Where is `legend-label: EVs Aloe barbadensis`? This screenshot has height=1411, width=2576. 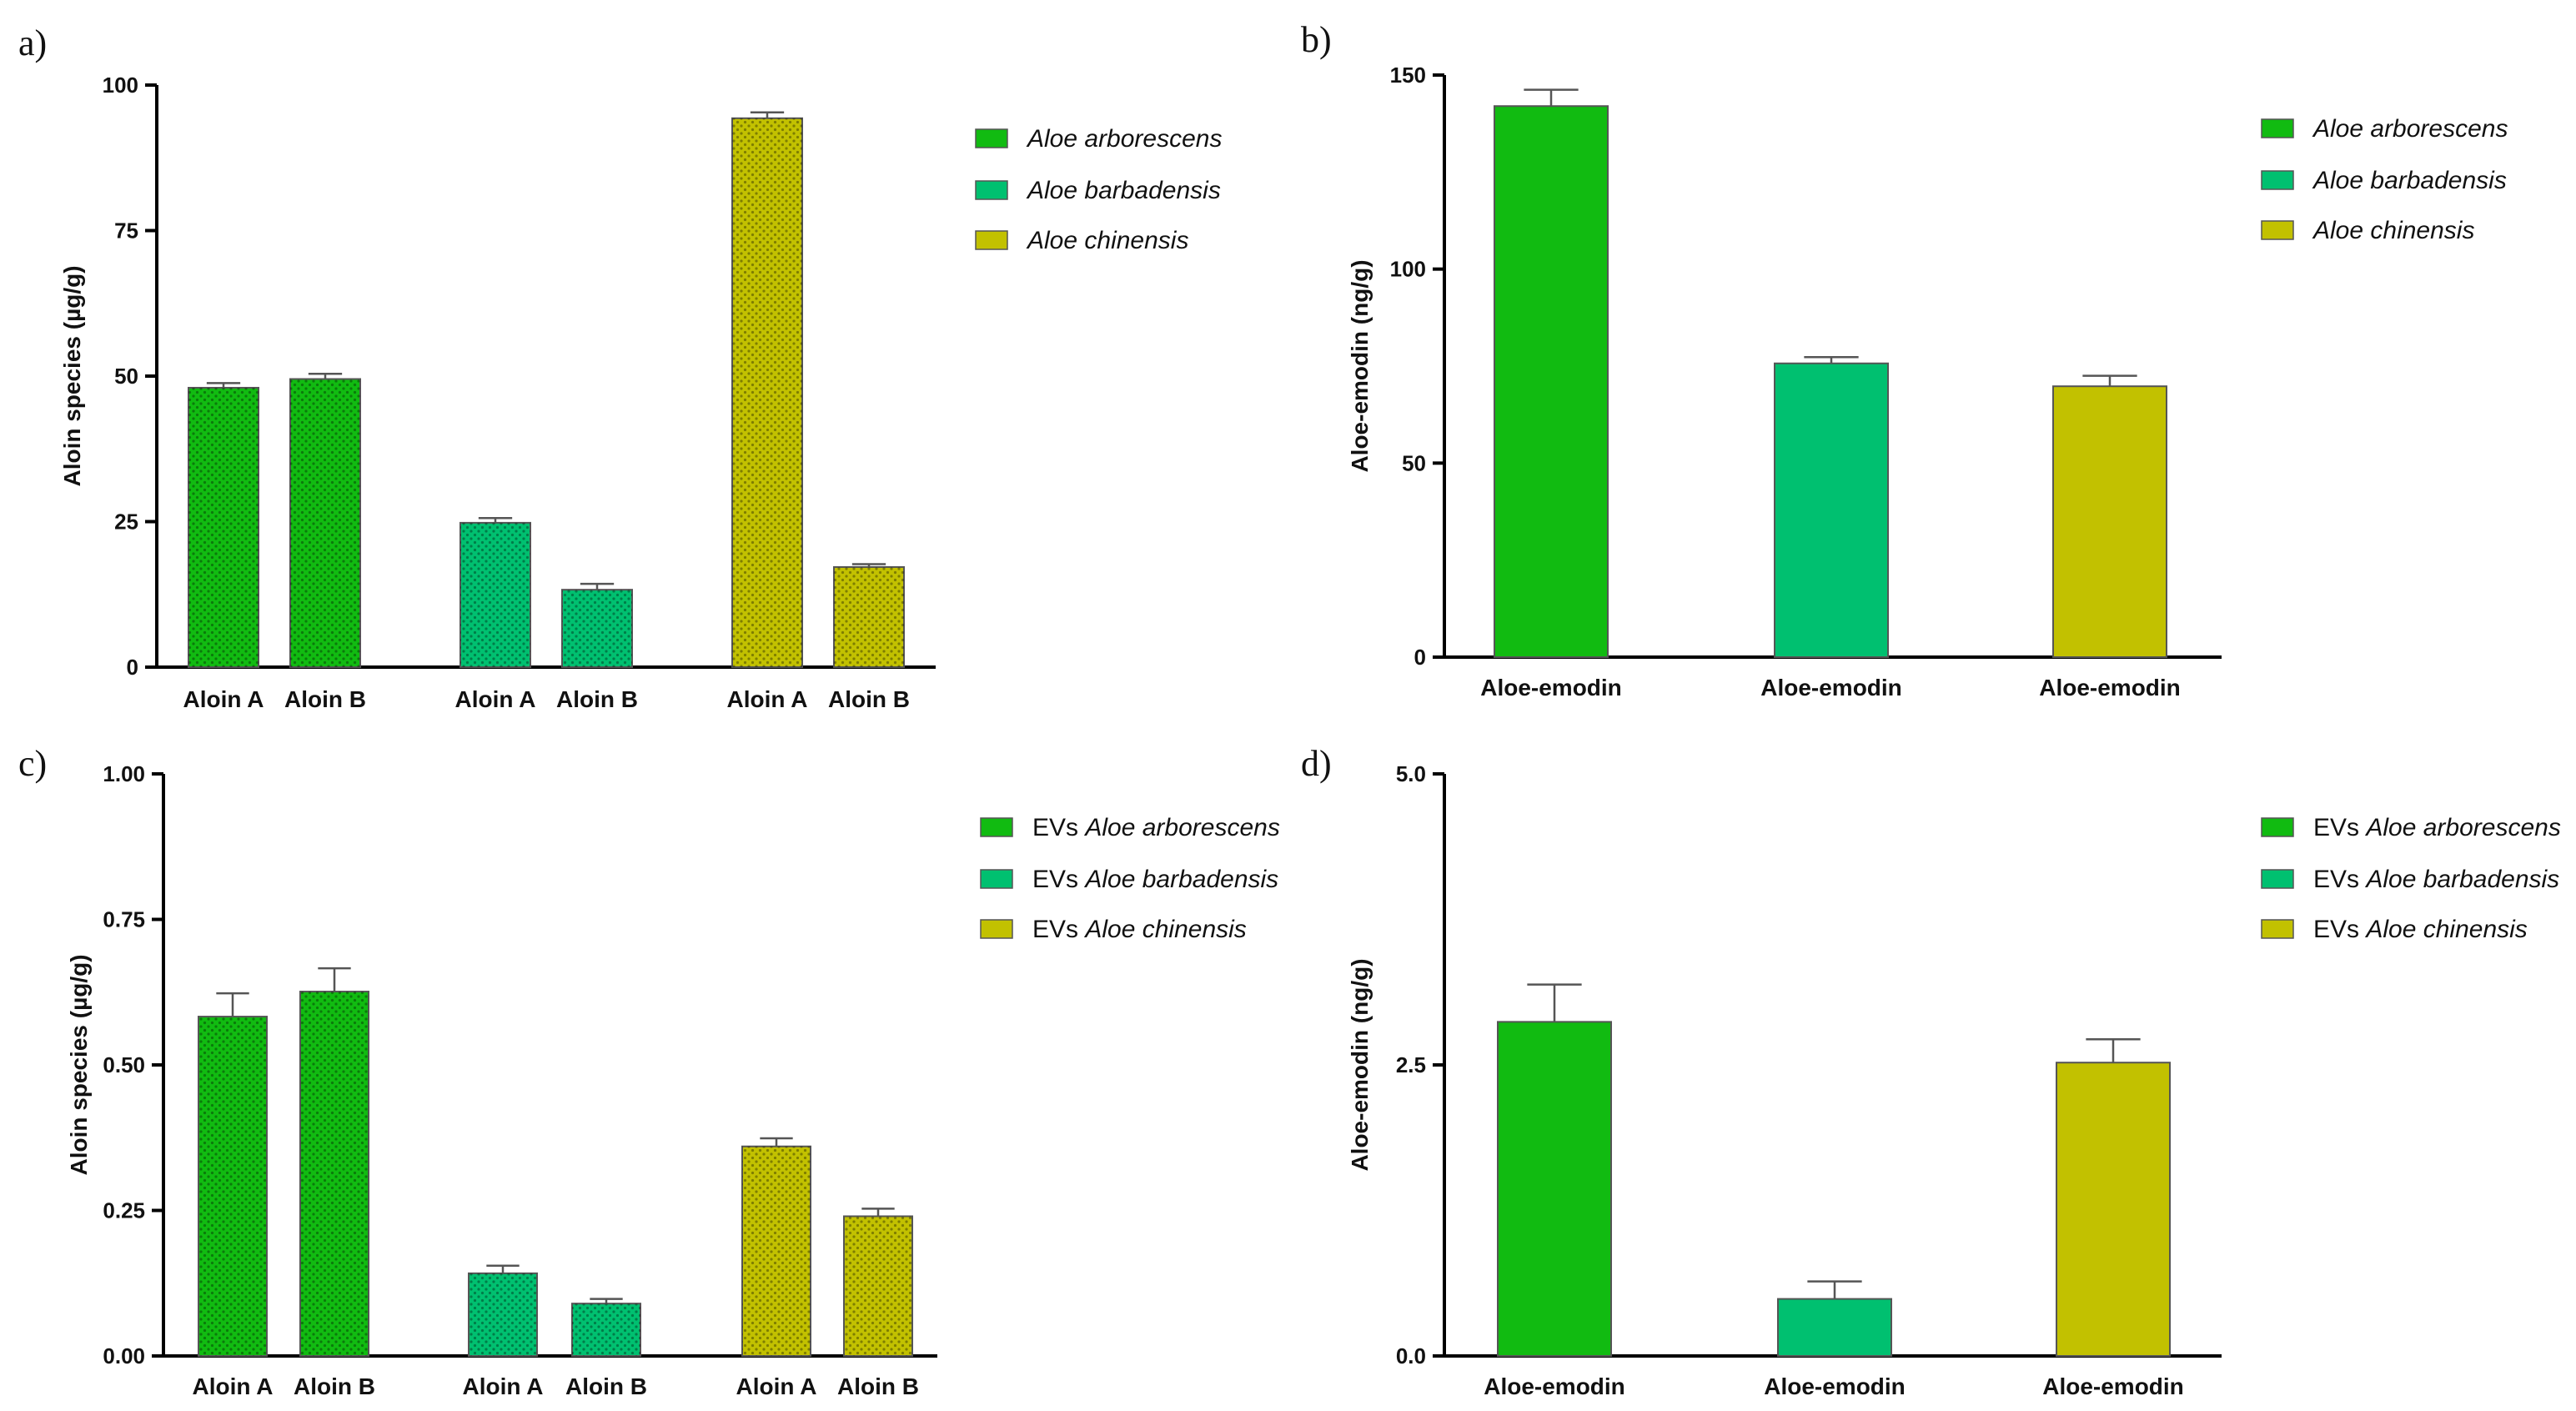
legend-label: EVs Aloe barbadensis is located at coordinates (1155, 880).